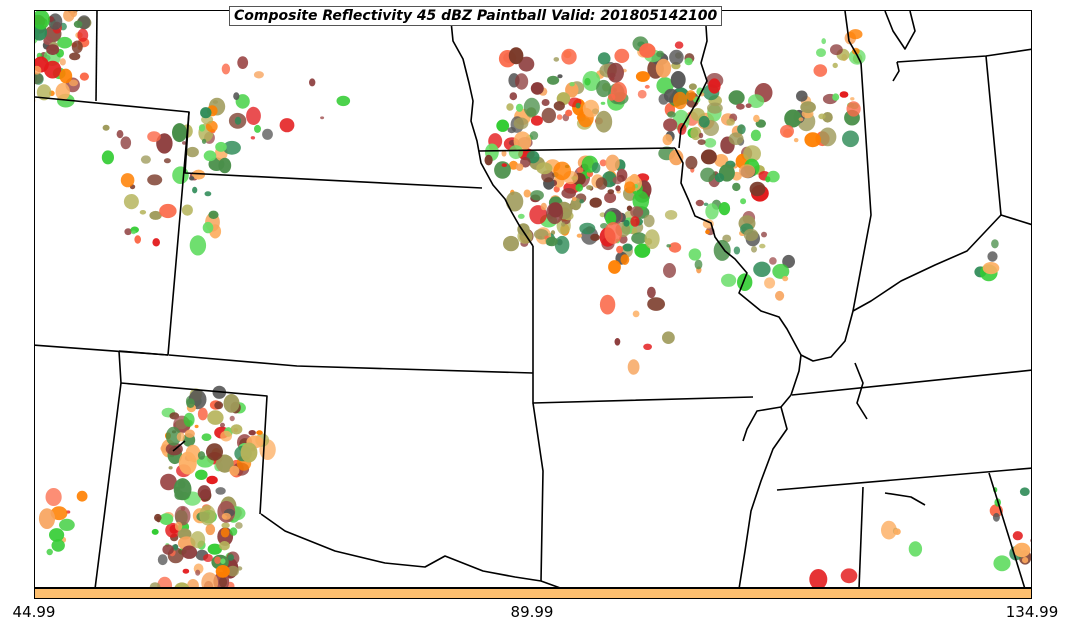 This screenshot has height=633, width=1070. I want to click on colorbar-tick-min: 44.99, so click(34, 612).